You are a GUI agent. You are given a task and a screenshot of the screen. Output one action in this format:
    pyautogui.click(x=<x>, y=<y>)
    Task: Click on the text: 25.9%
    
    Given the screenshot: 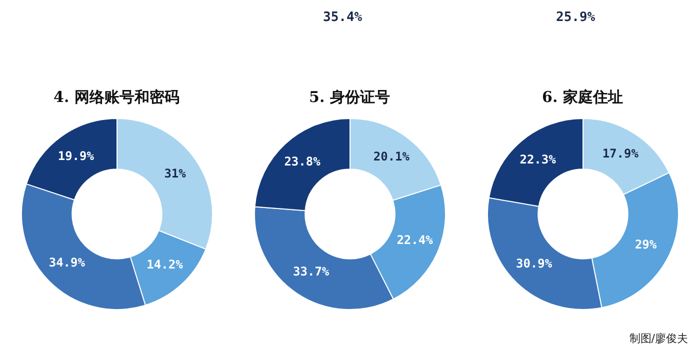 What is the action you would take?
    pyautogui.click(x=576, y=17)
    